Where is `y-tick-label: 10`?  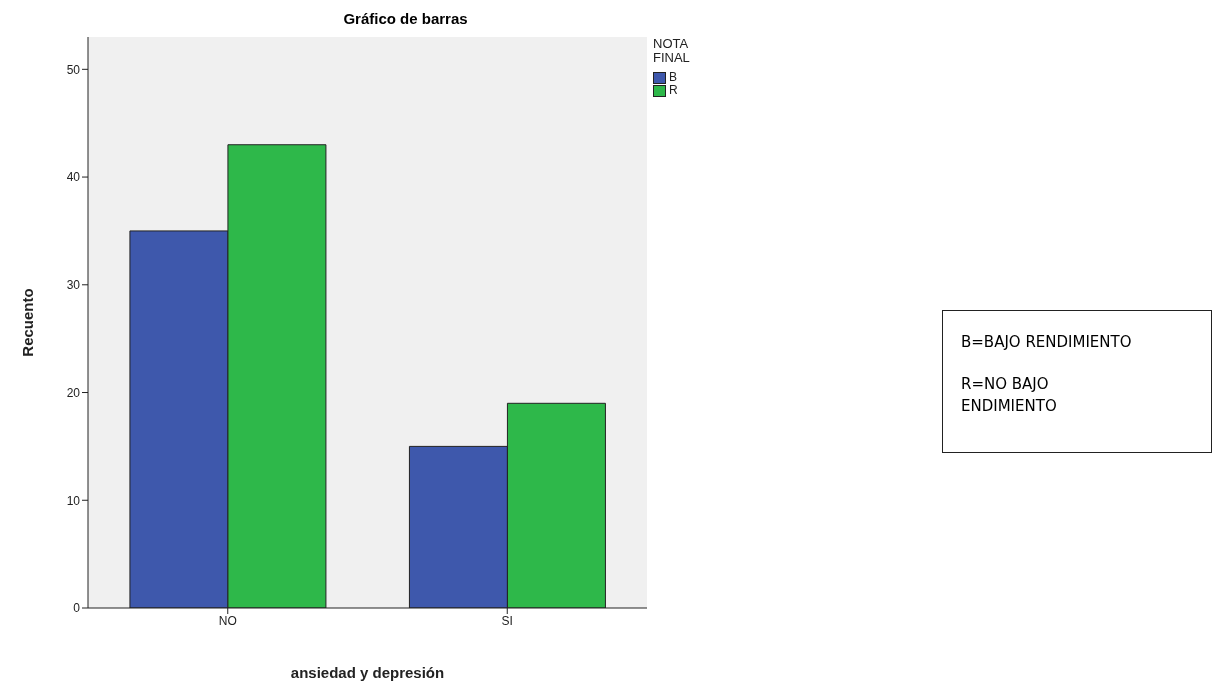
y-tick-label: 10 is located at coordinates (73, 500).